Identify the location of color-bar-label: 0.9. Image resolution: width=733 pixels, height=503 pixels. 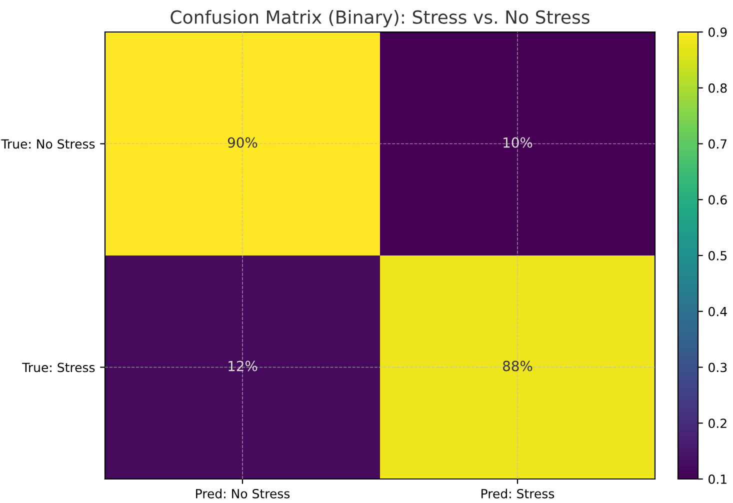
(717, 32).